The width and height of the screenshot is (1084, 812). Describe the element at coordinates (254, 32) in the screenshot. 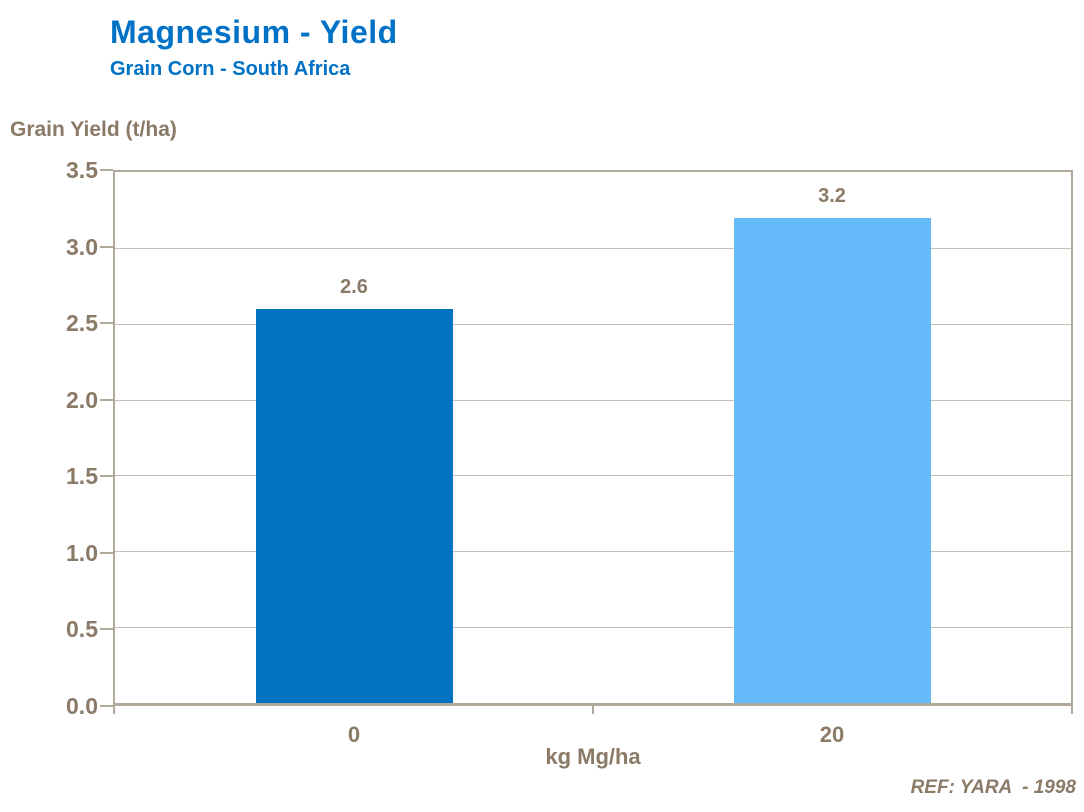

I see `chart-title: Magnesium - Yield` at that location.